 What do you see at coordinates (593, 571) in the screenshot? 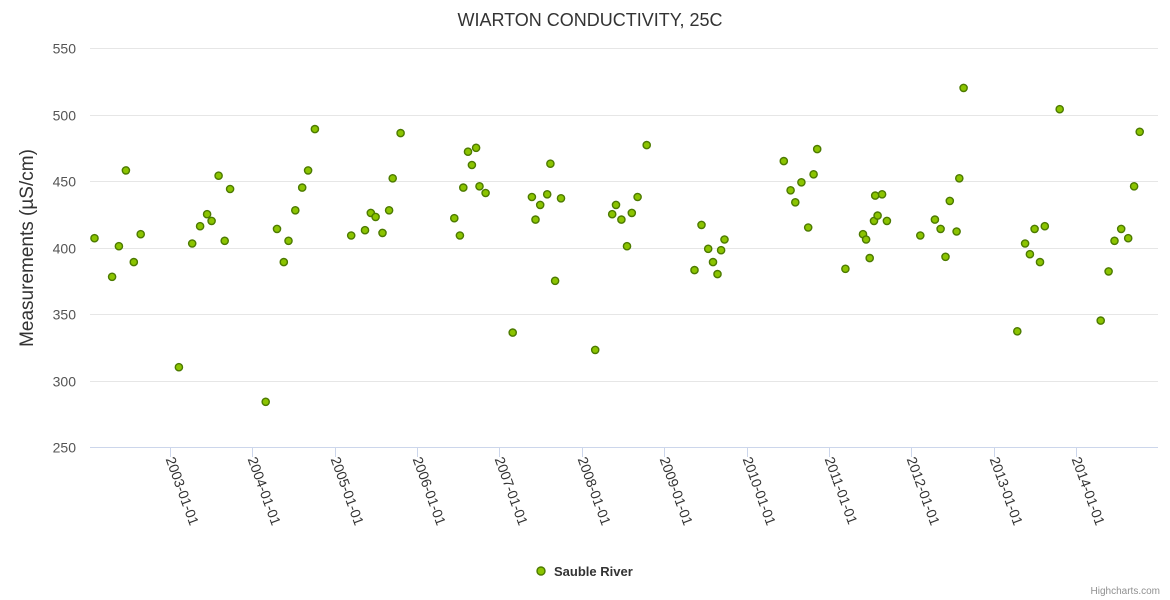
I see `legend-item-sauble-river: Sauble River` at bounding box center [593, 571].